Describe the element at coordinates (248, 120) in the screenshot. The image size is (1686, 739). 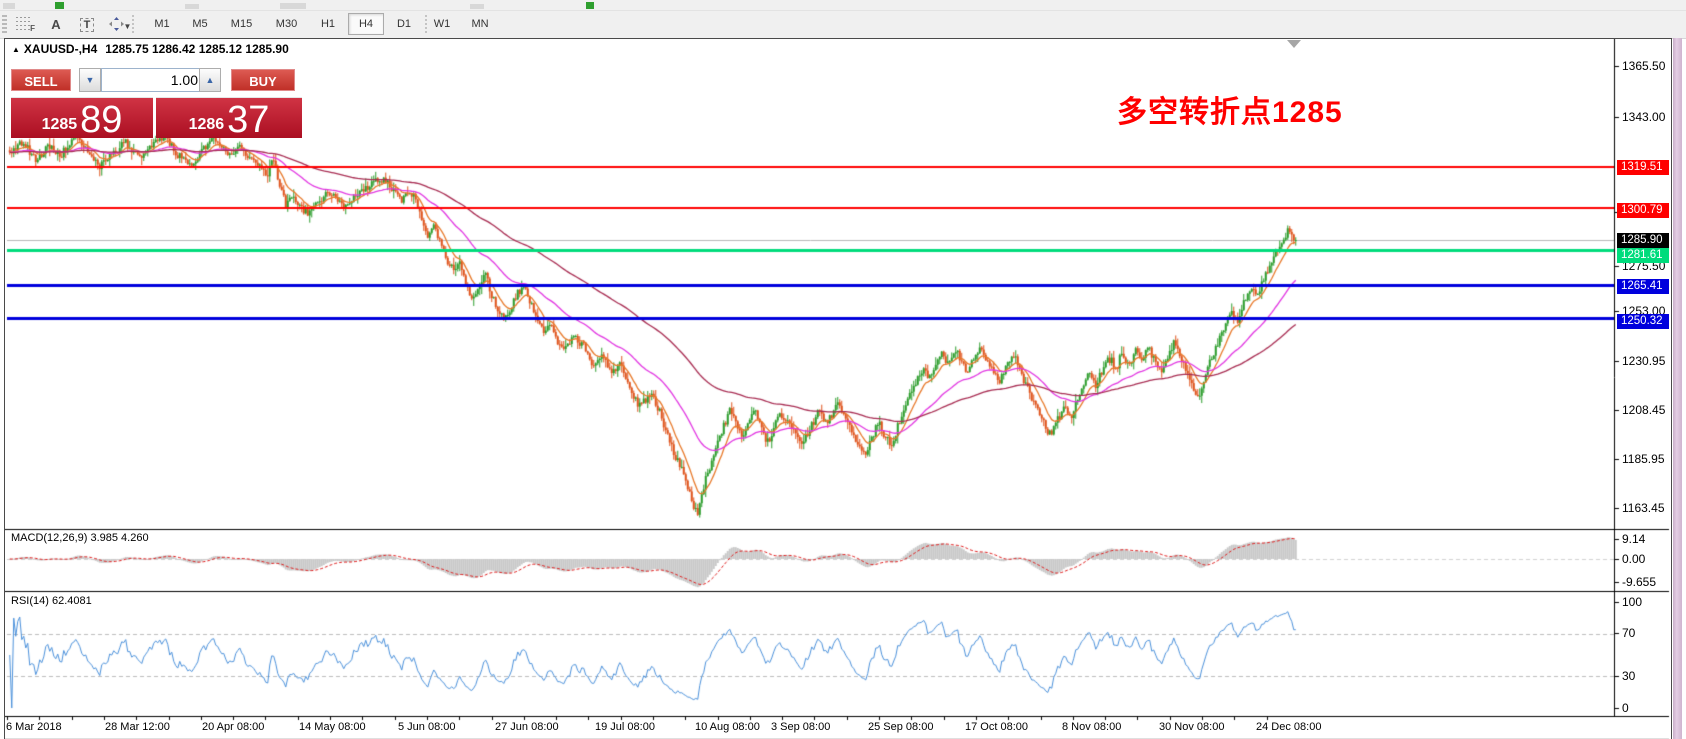
I see `buy-price-big: 37` at that location.